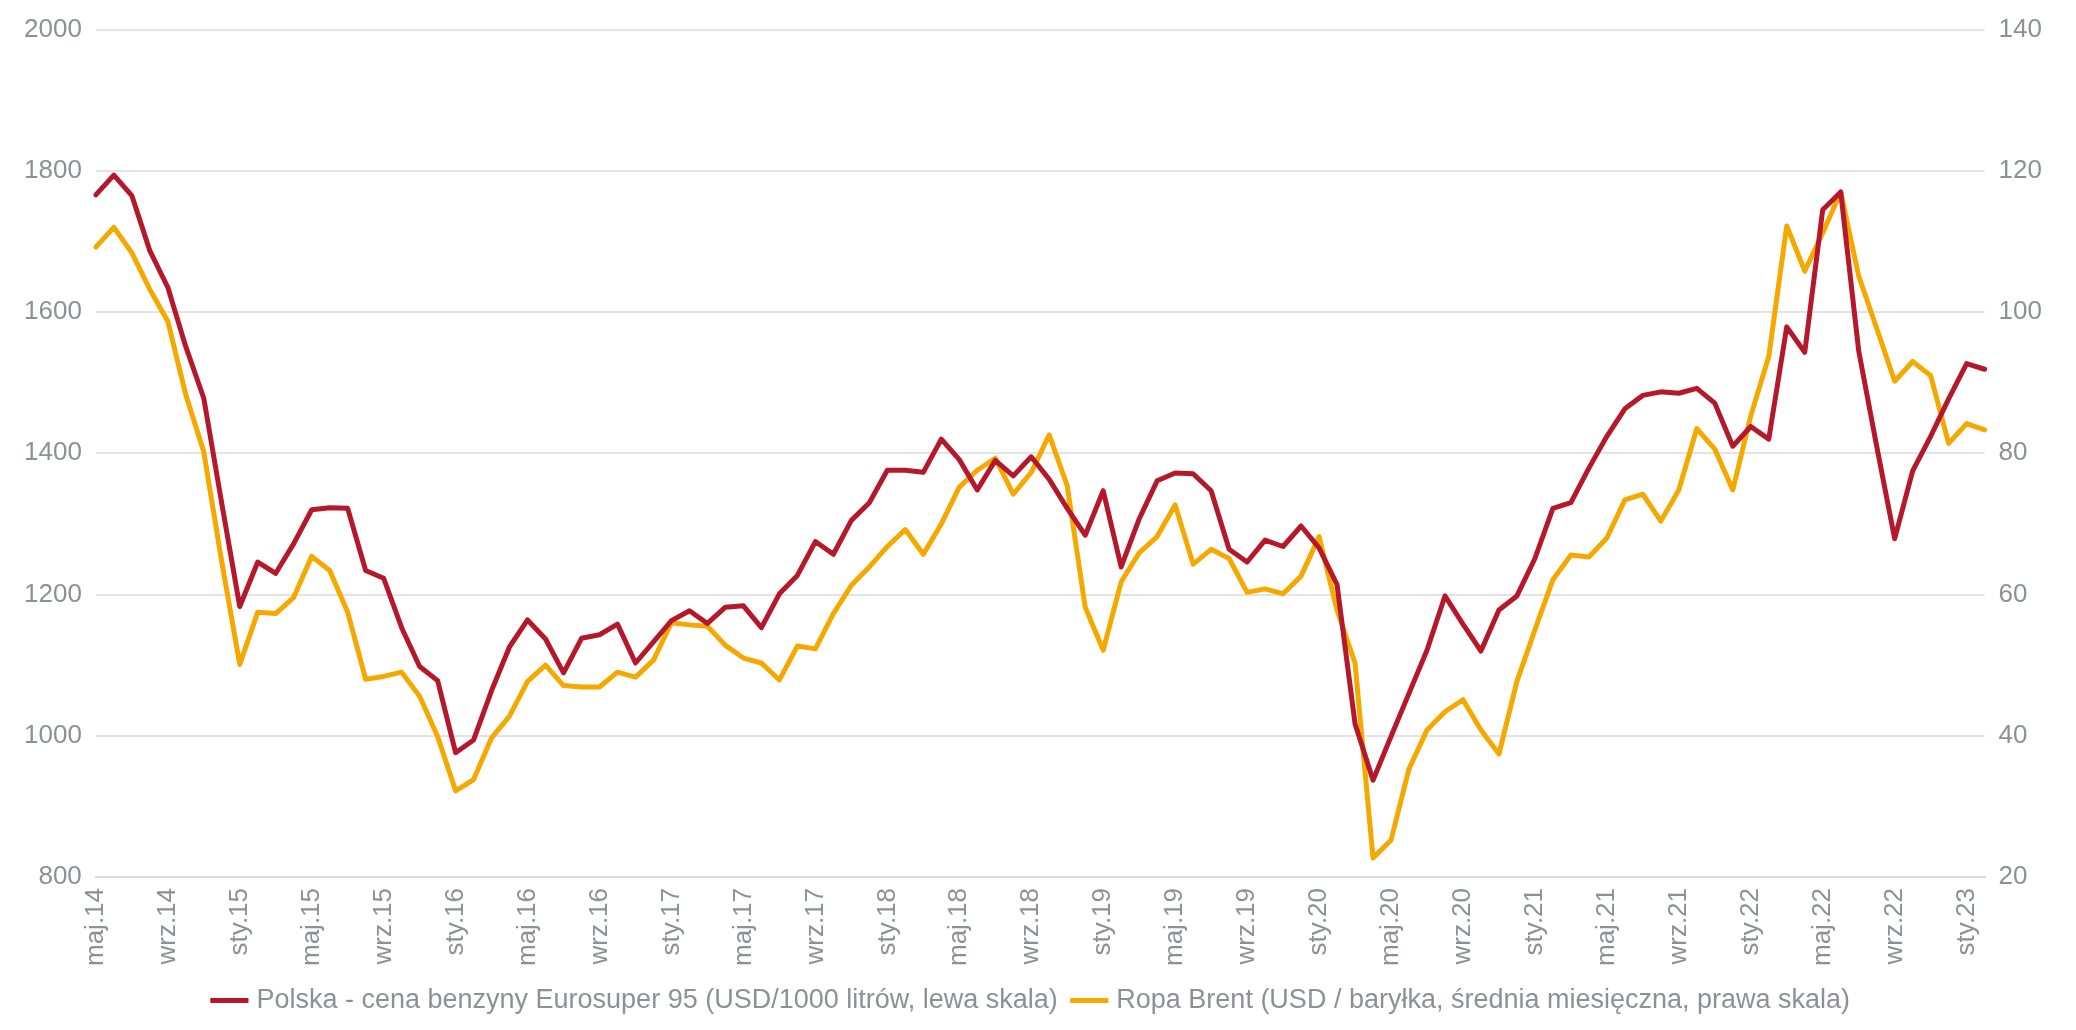 This screenshot has width=2076, height=1030. I want to click on x-tick-label: wrz.14, so click(165, 926).